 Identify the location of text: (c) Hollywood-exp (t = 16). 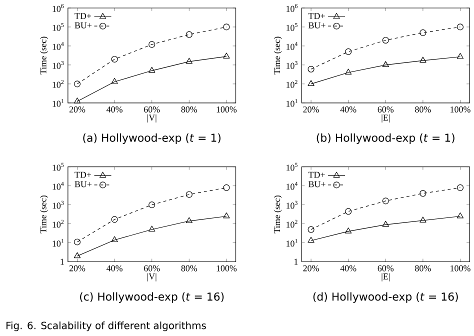
(152, 297).